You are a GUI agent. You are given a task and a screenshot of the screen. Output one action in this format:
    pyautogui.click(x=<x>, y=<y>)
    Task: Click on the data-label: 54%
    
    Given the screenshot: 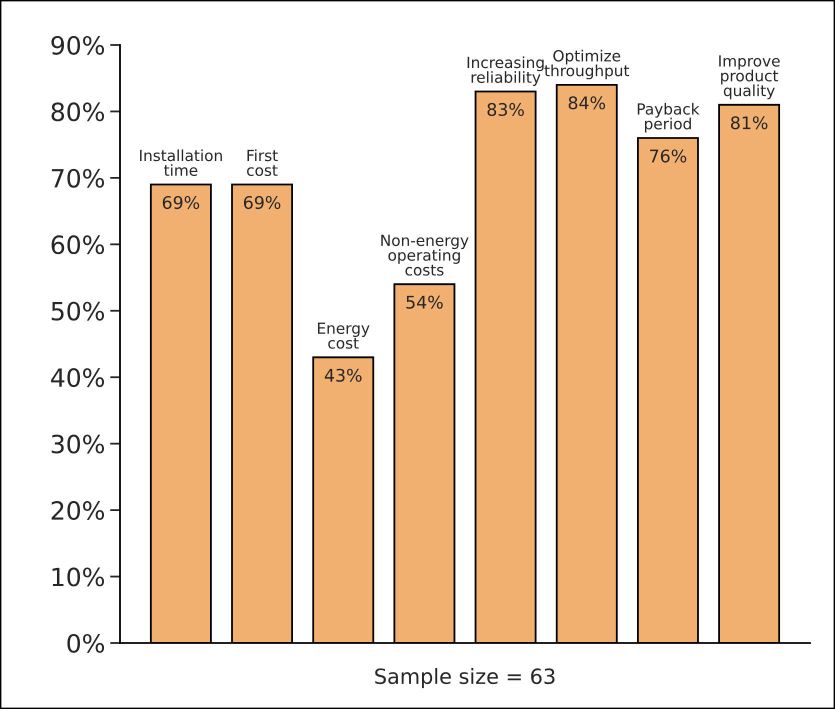 What is the action you would take?
    pyautogui.click(x=424, y=302)
    